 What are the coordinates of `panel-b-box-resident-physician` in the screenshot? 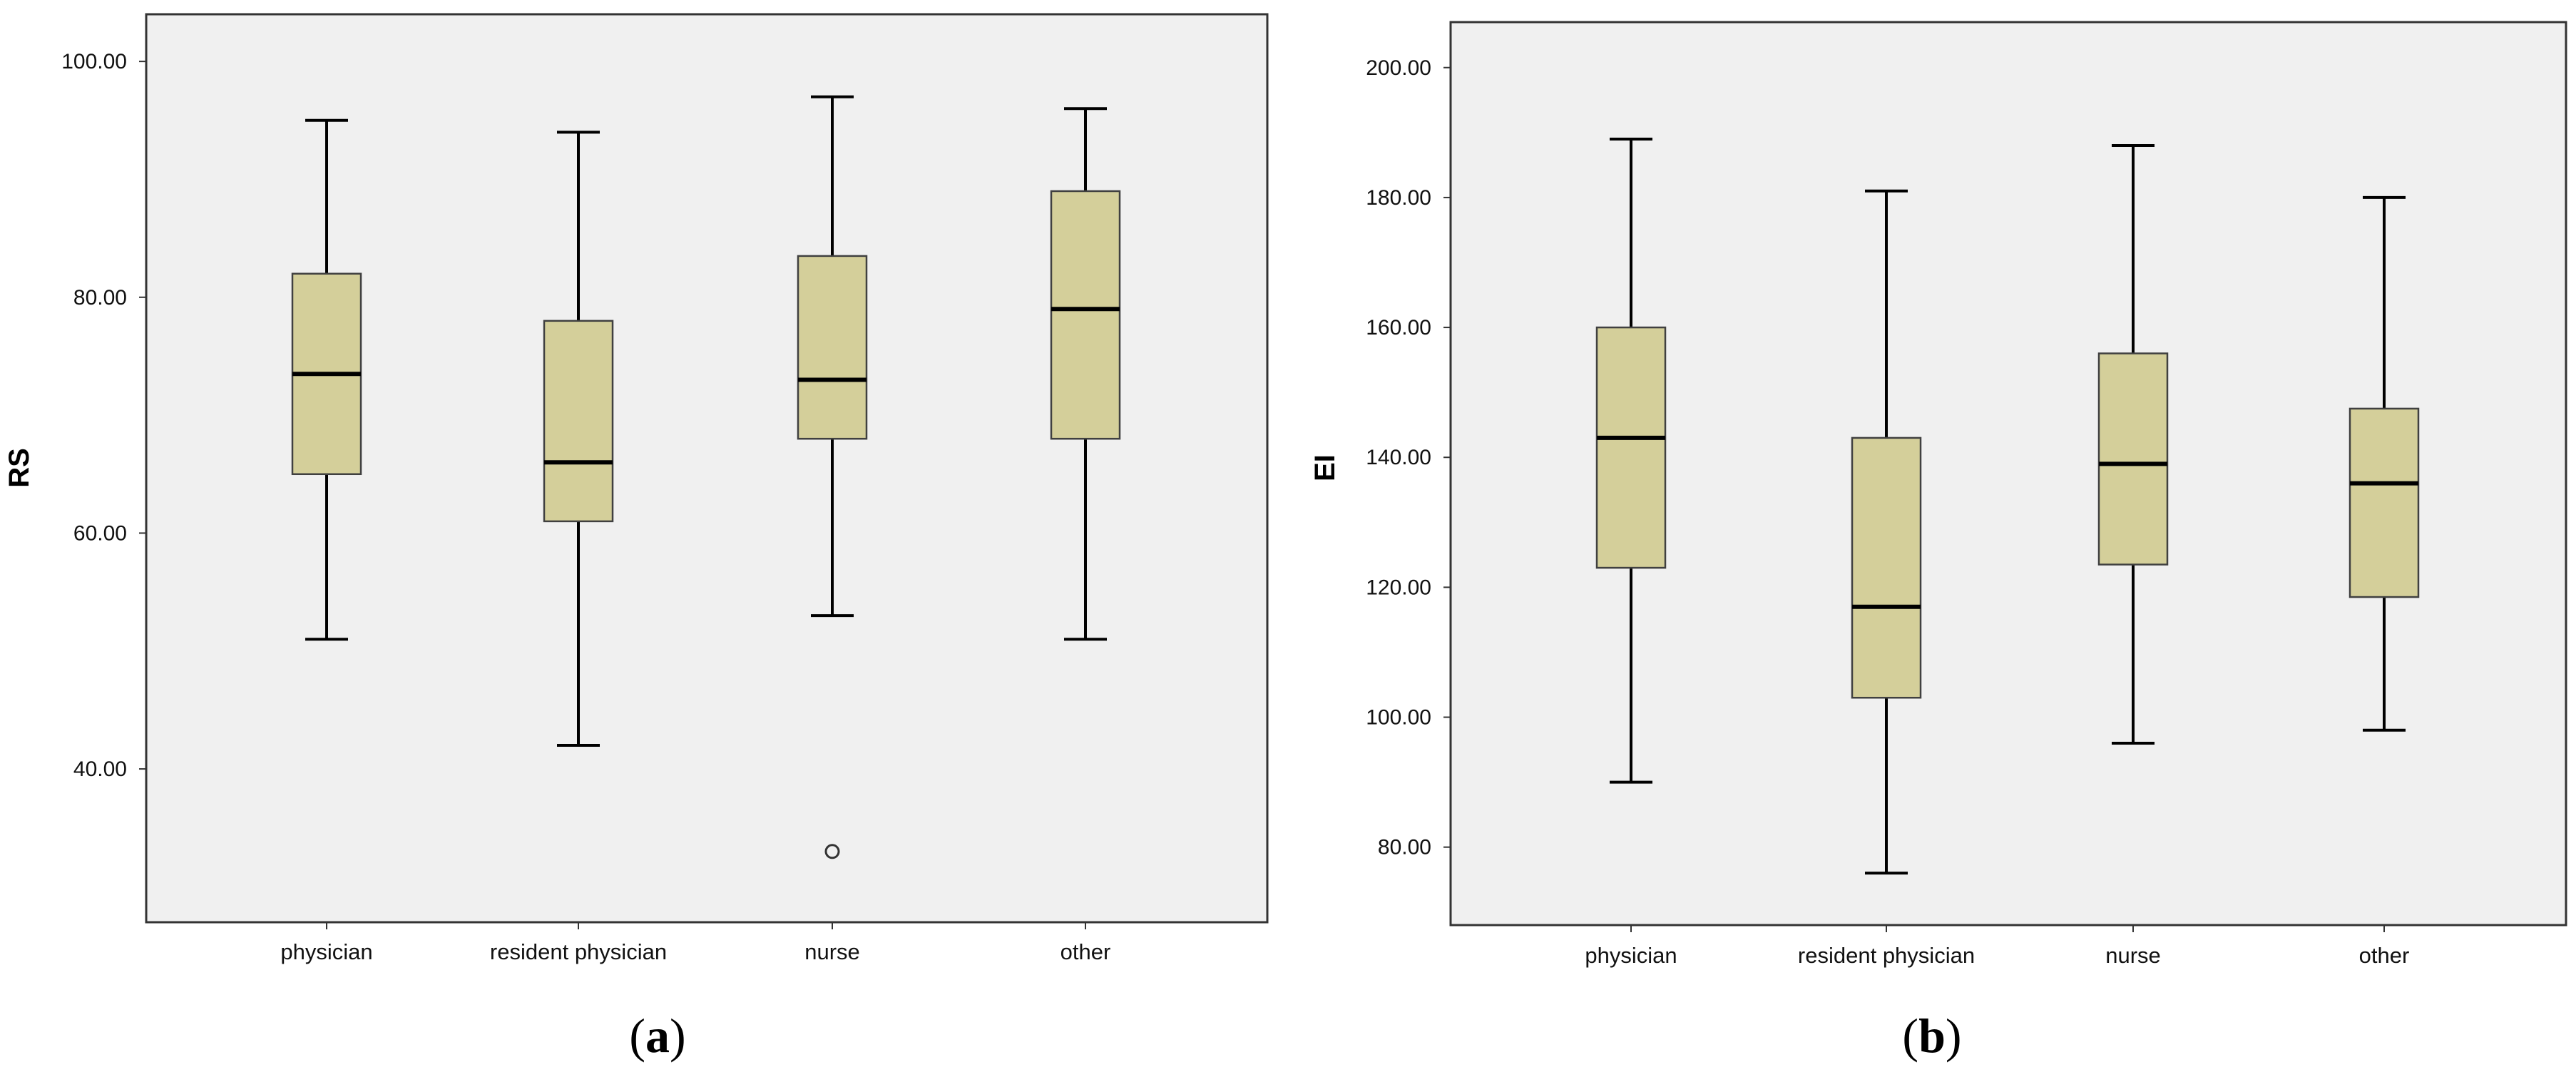 It's located at (1887, 532).